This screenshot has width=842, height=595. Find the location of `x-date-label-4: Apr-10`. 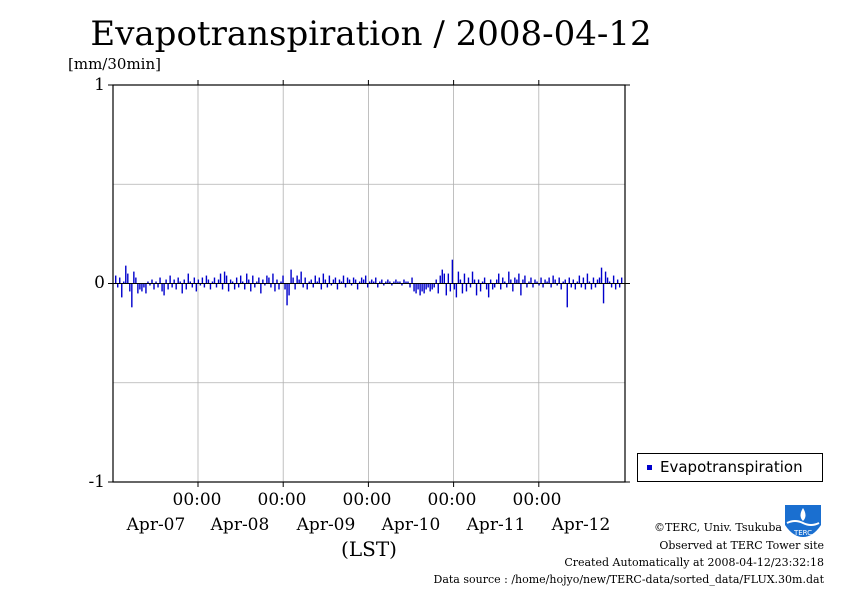

x-date-label-4: Apr-10 is located at coordinates (411, 525).